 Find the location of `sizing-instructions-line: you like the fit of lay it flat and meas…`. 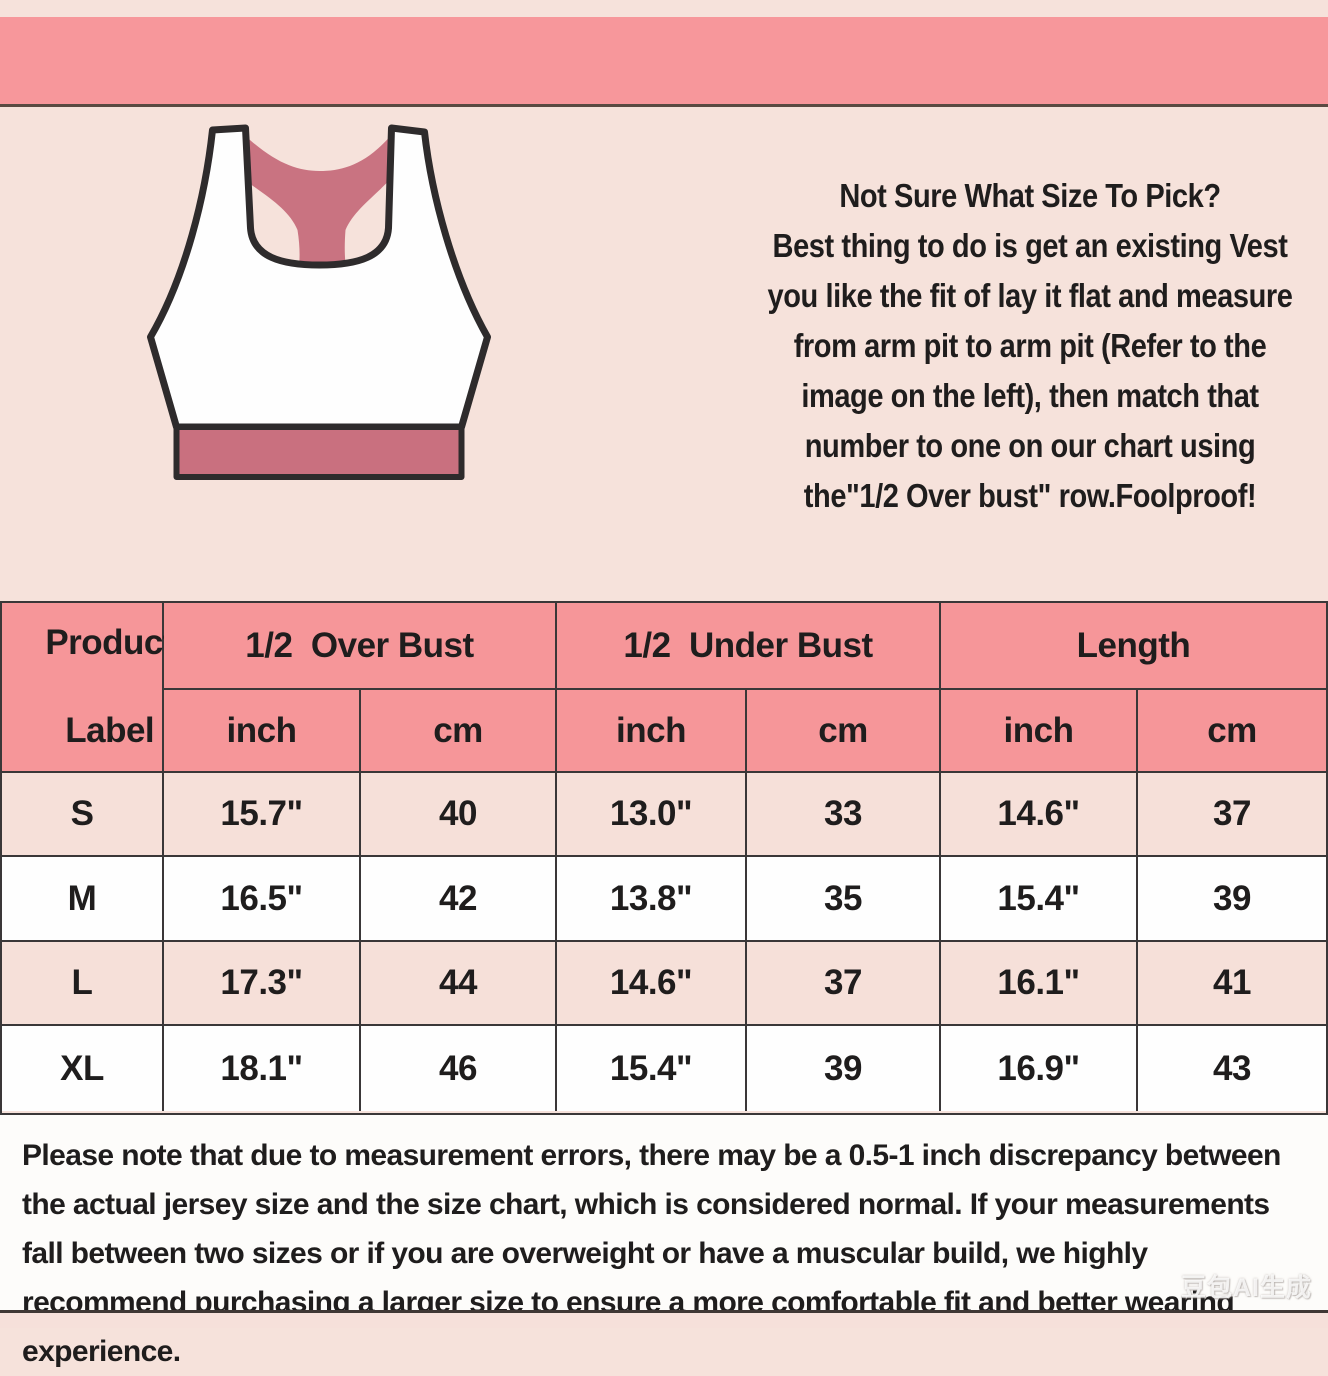

sizing-instructions-line: you like the fit of lay it flat and meas… is located at coordinates (1030, 295).